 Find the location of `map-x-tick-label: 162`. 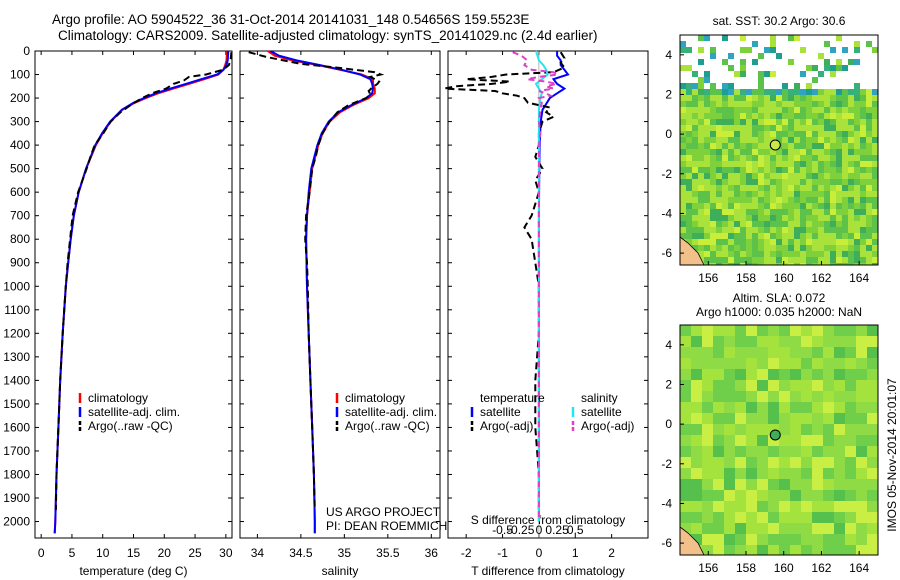

map-x-tick-label: 162 is located at coordinates (821, 568).